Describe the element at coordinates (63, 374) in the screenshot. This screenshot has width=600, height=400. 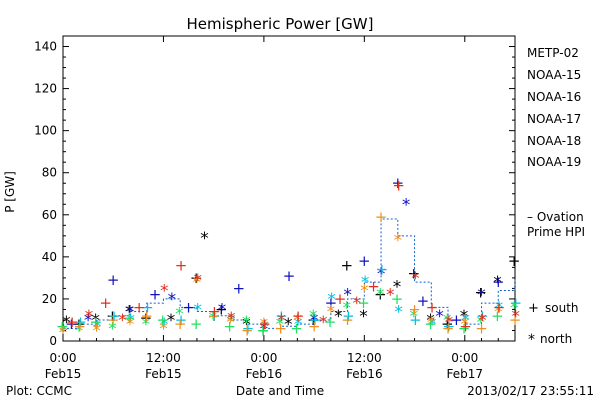
I see `x-tick-date-label: Feb15` at that location.